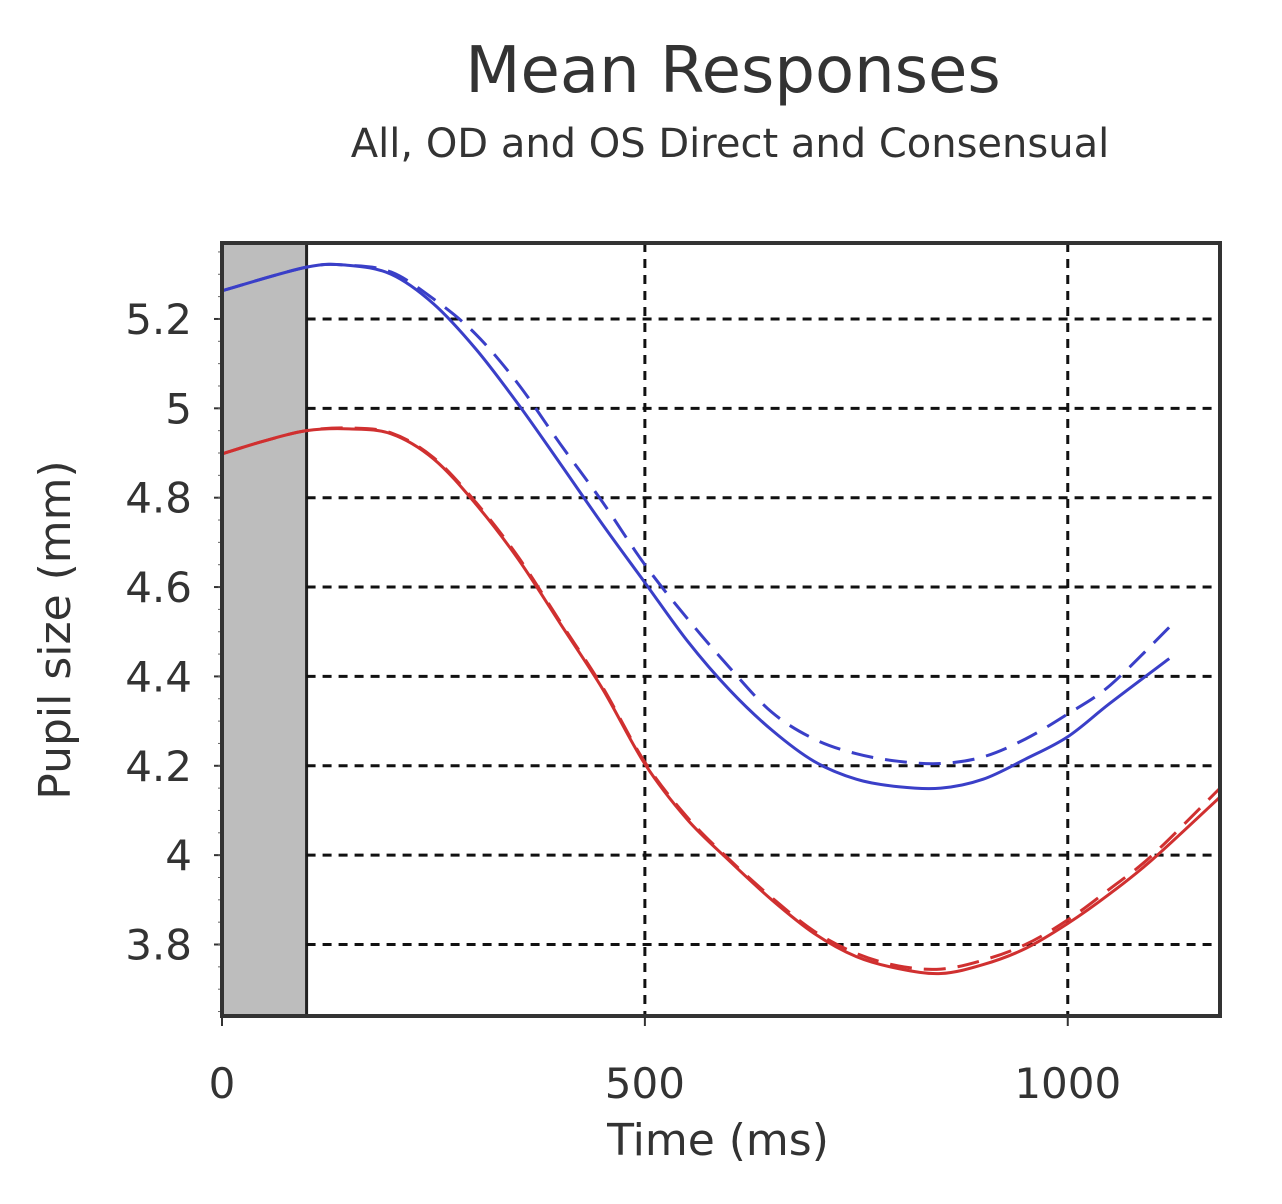 The height and width of the screenshot is (1204, 1282). I want to click on y-tick-label: 5, so click(178, 408).